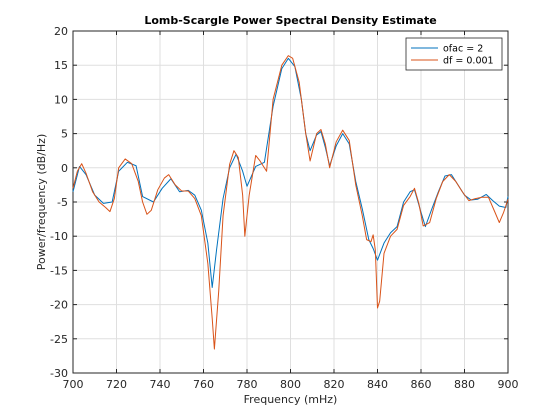 Image resolution: width=560 pixels, height=420 pixels. I want to click on x-tick-label: 740, so click(160, 384).